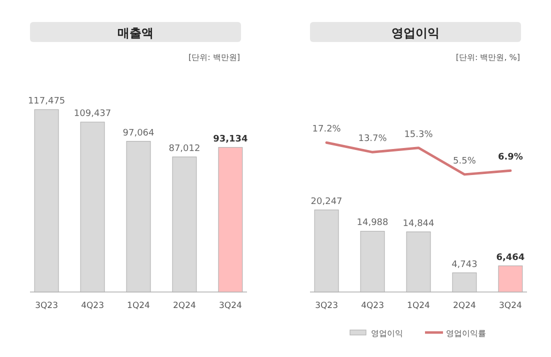 Image resolution: width=551 pixels, height=357 pixels. I want to click on data-label: 17.2%, so click(327, 129).